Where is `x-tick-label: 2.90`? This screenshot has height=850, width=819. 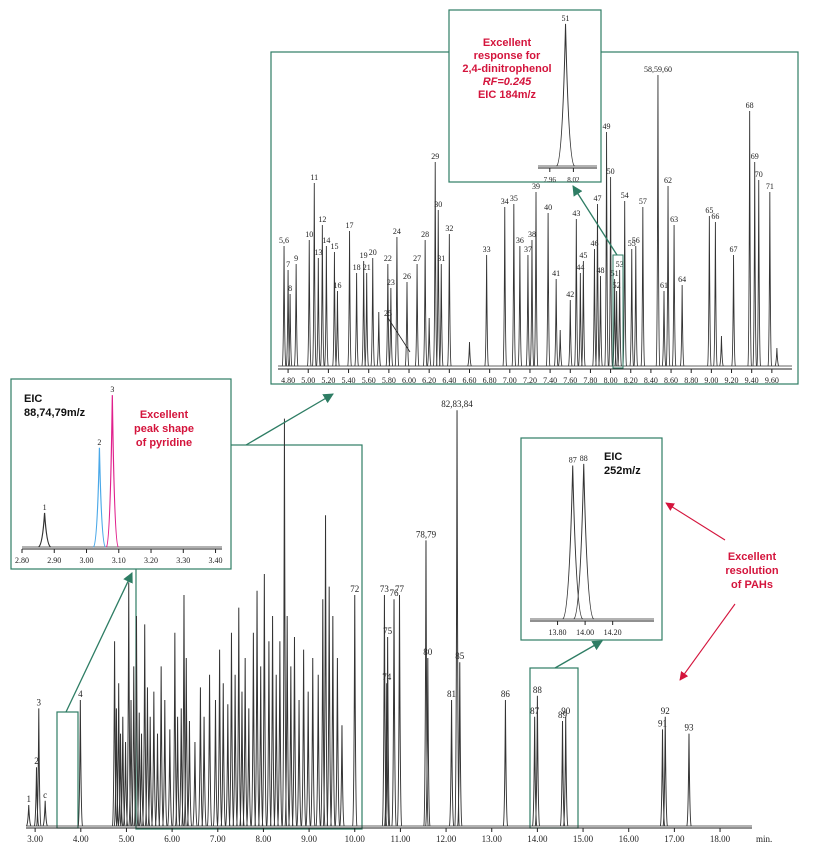
x-tick-label: 2.90 is located at coordinates (54, 560).